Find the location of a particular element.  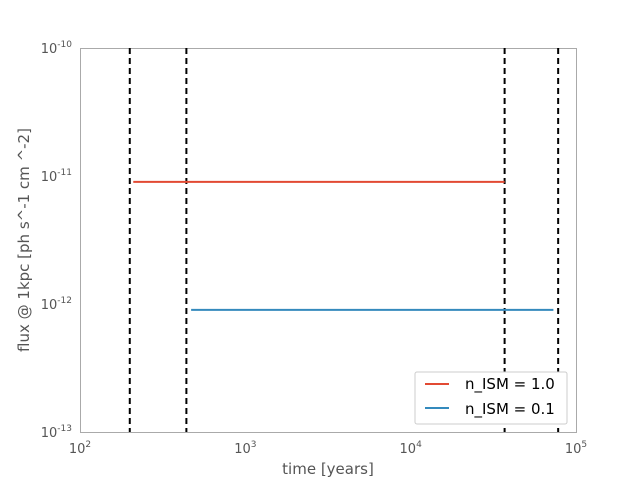

y-axis-label: flux @ 1kpc [ph s^-1 cm ^-2] is located at coordinates (24, 240).